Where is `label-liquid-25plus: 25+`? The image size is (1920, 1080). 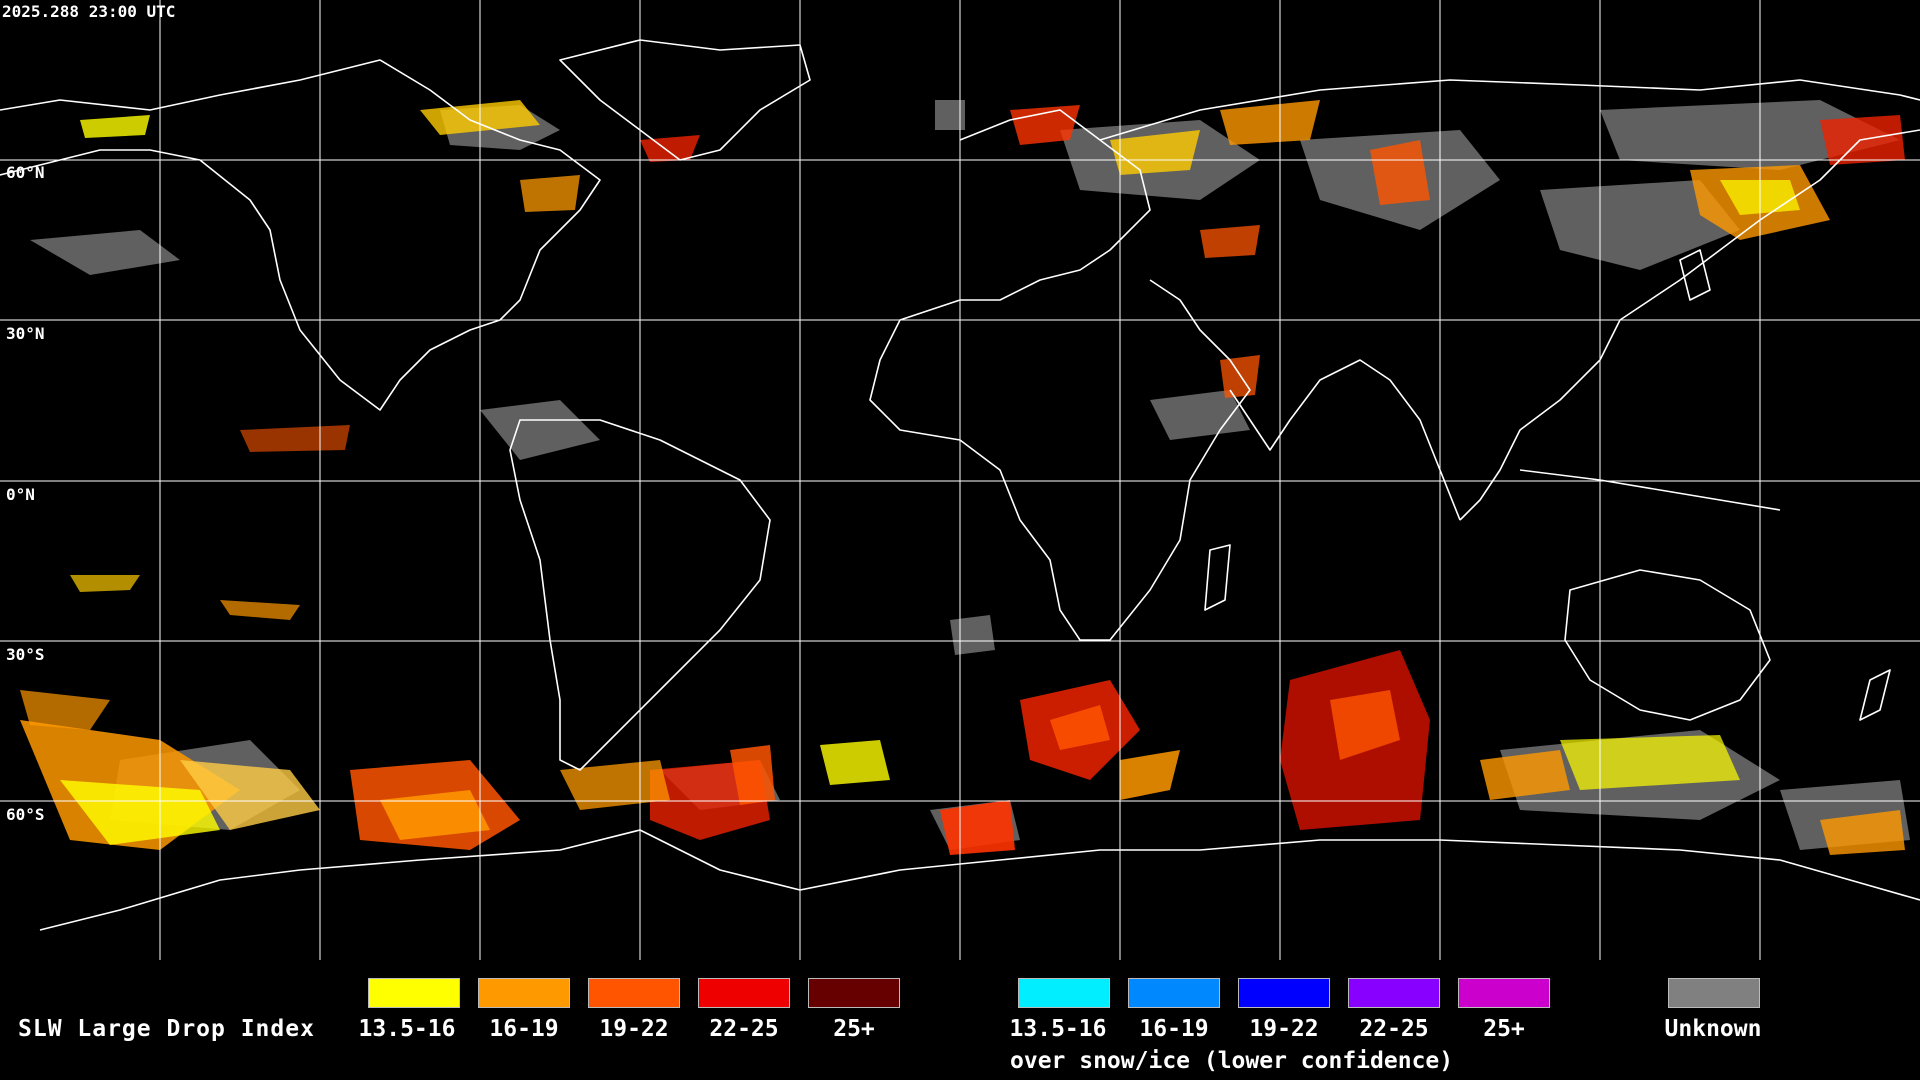
label-liquid-25plus: 25+ is located at coordinates (854, 1029).